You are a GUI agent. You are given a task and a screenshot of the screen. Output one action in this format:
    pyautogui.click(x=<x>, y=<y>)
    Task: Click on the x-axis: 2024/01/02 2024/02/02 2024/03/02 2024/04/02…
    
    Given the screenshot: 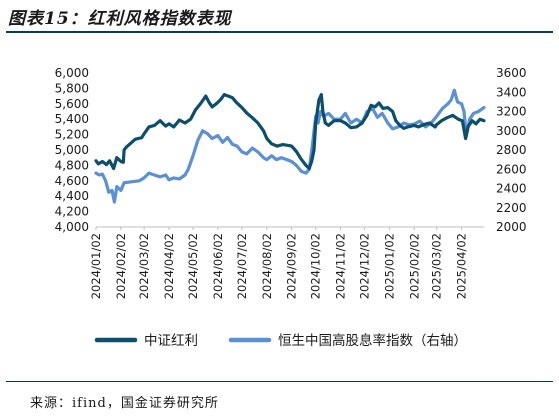 What is the action you would take?
    pyautogui.click(x=286, y=262)
    